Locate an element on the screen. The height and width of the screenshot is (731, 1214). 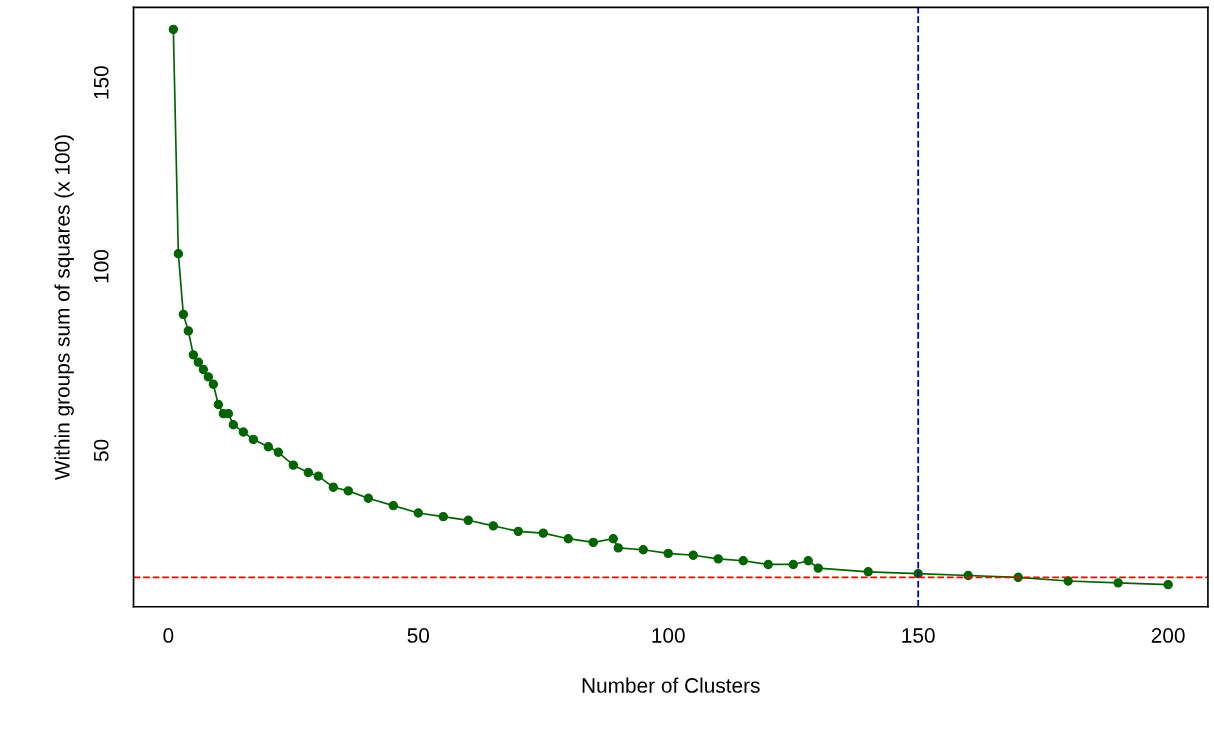
y-tick-label: 50 is located at coordinates (101, 450).